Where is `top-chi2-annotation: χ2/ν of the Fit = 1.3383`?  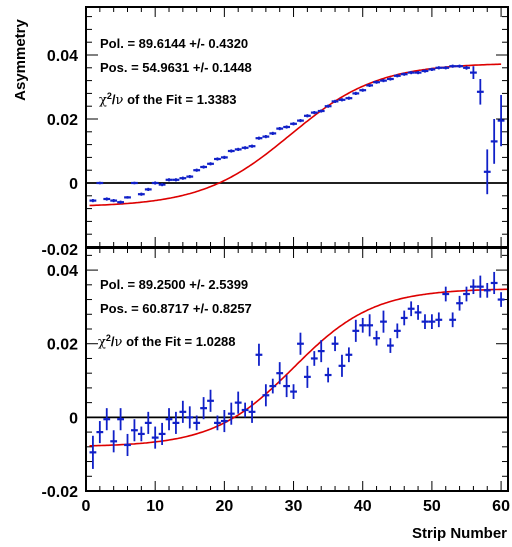 top-chi2-annotation: χ2/ν of the Fit = 1.3383 is located at coordinates (168, 99).